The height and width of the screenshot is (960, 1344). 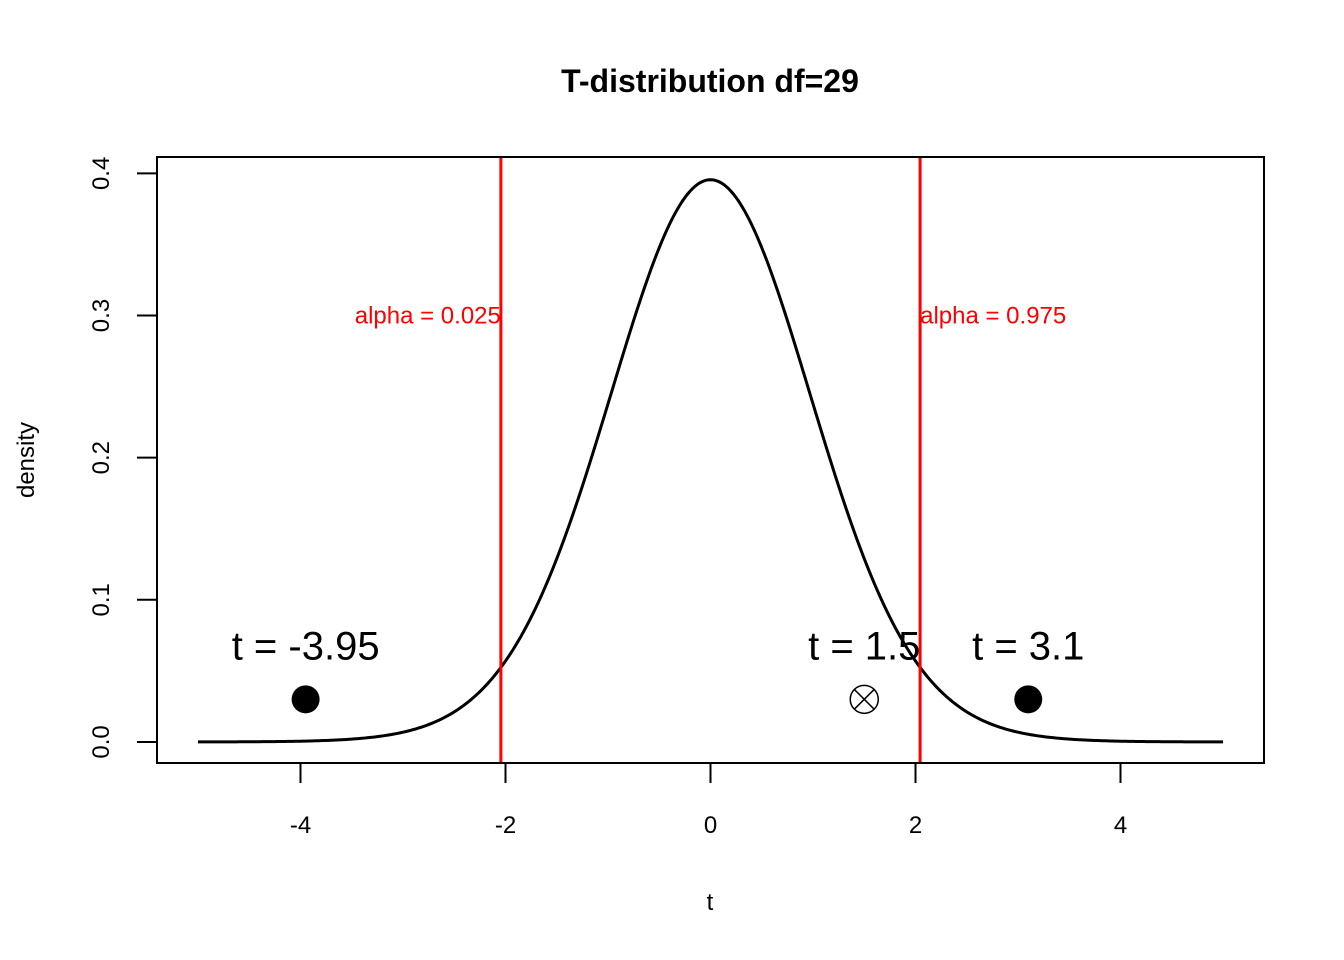 What do you see at coordinates (101, 741) in the screenshot?
I see `y-tick-label: 0.0` at bounding box center [101, 741].